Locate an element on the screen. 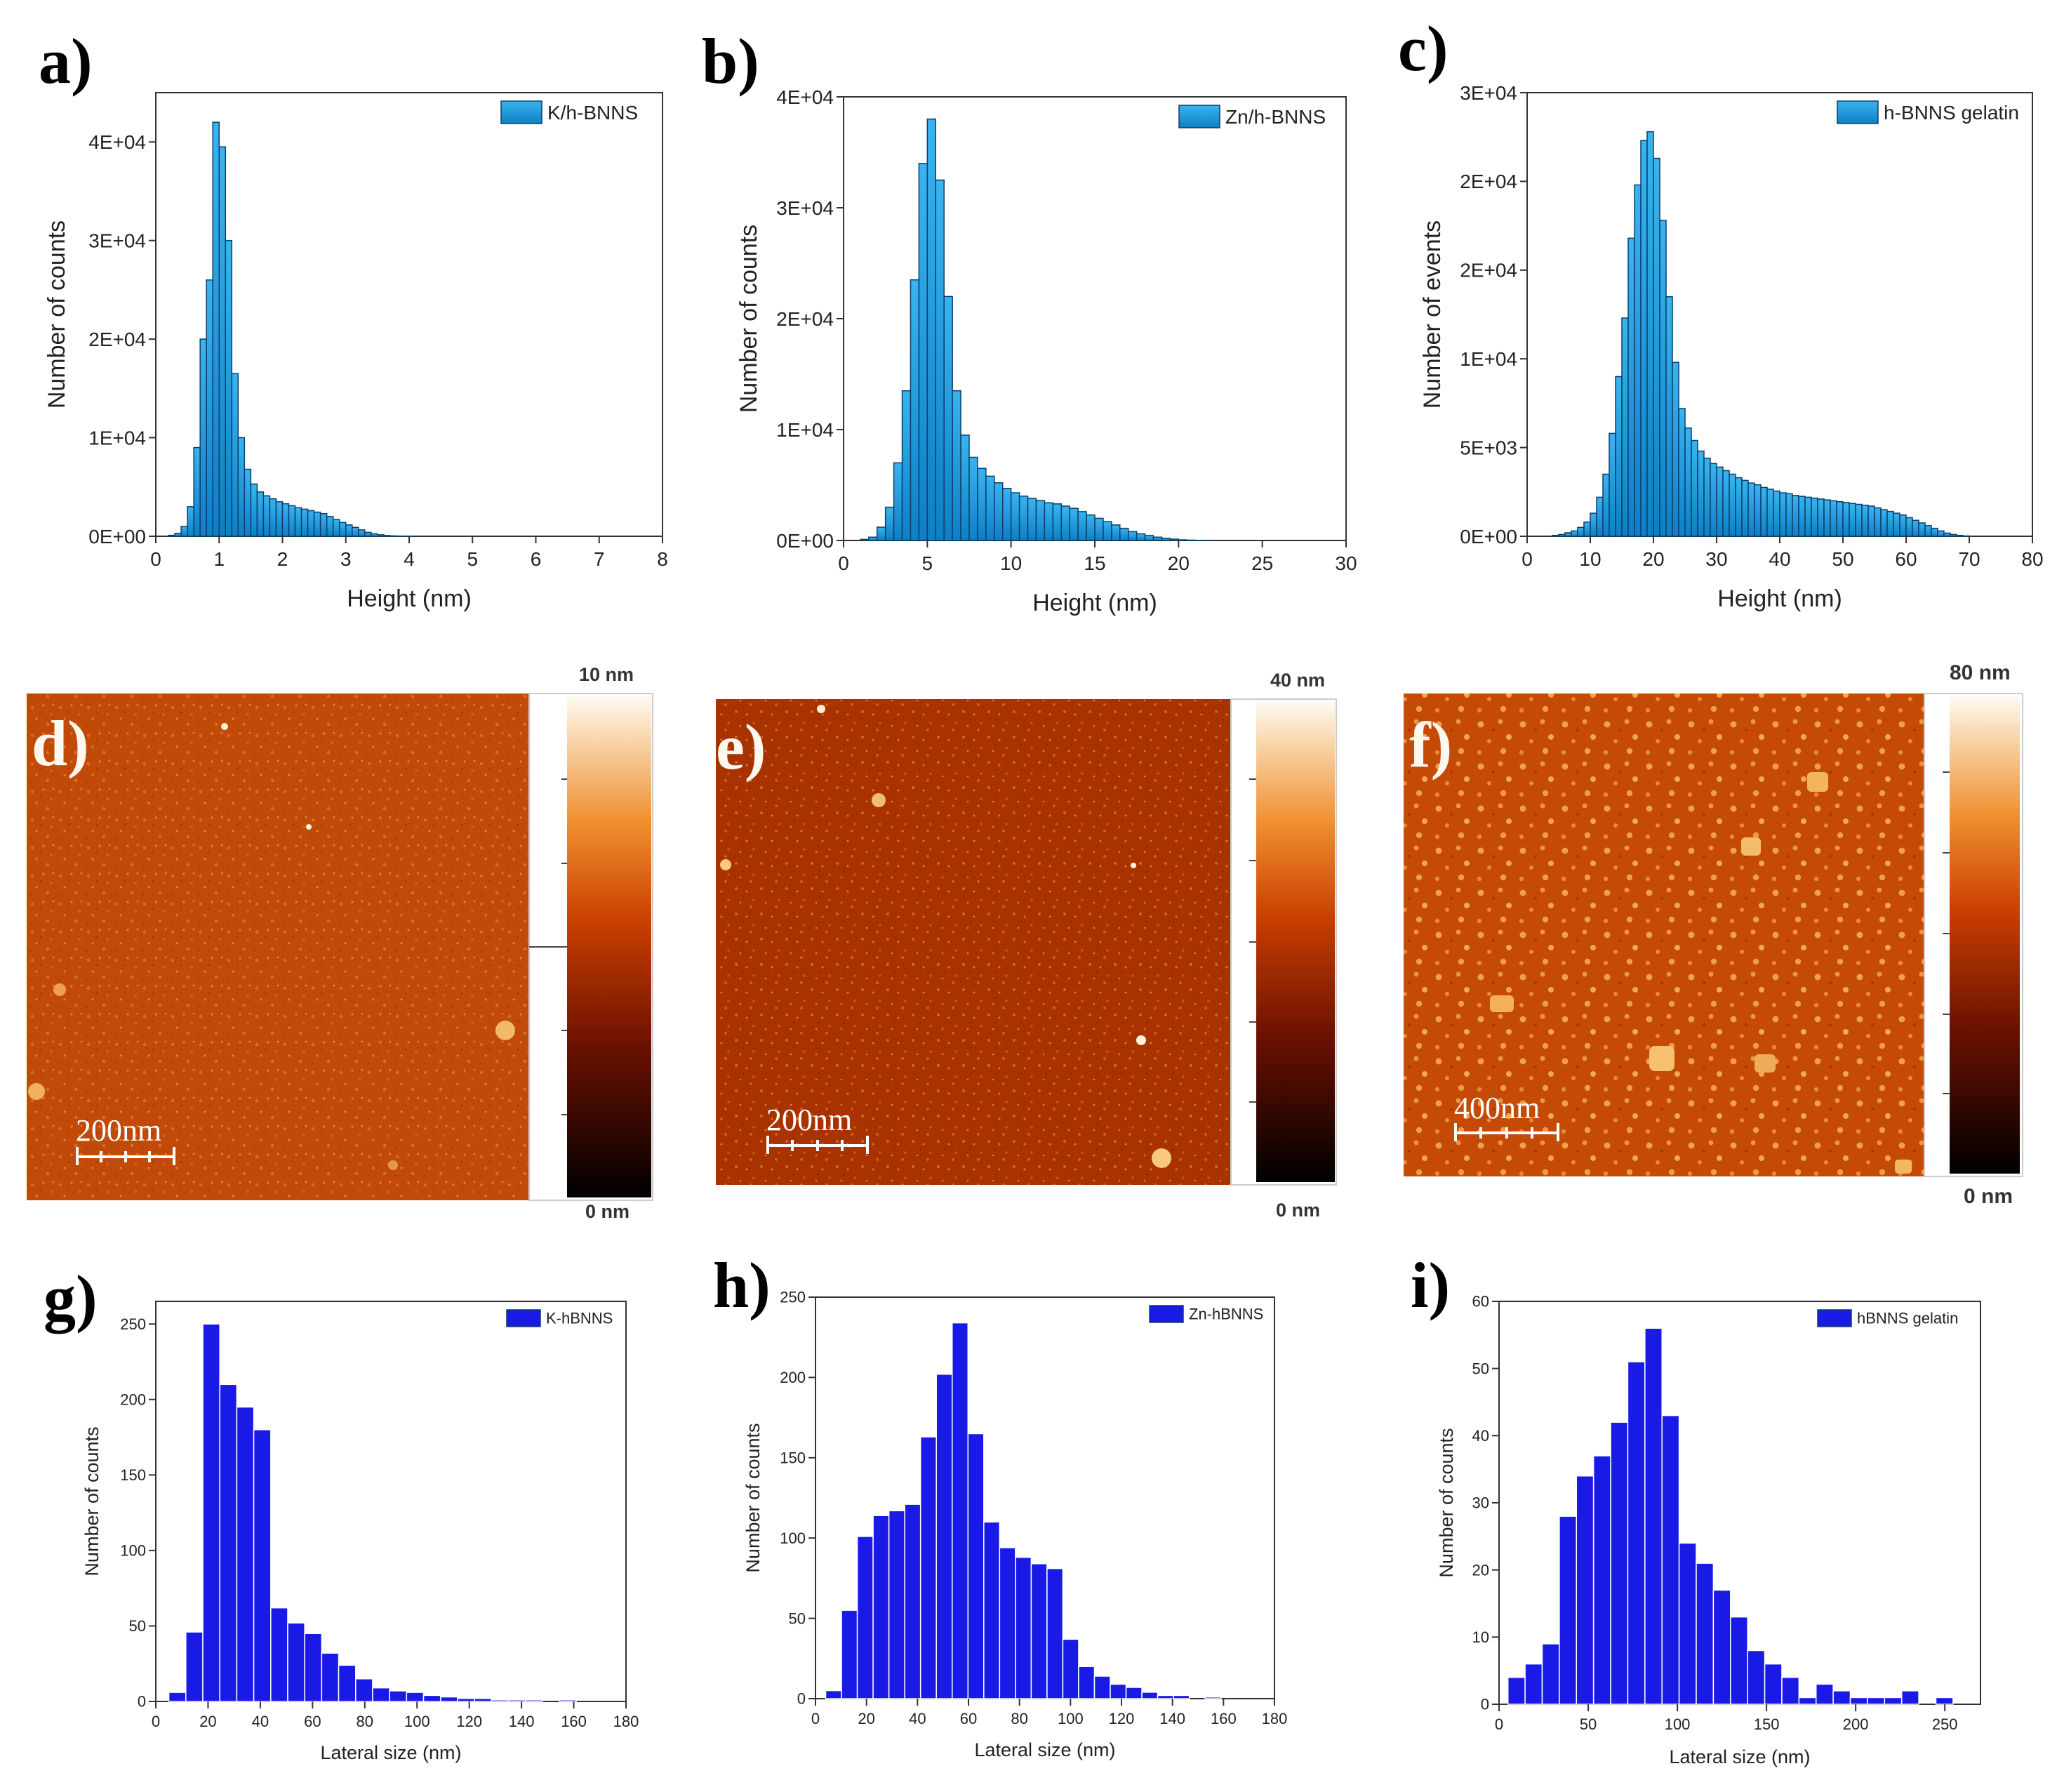 Image resolution: width=2064 pixels, height=1792 pixels. x-axis-label-b: Height (nm) is located at coordinates (1094, 603).